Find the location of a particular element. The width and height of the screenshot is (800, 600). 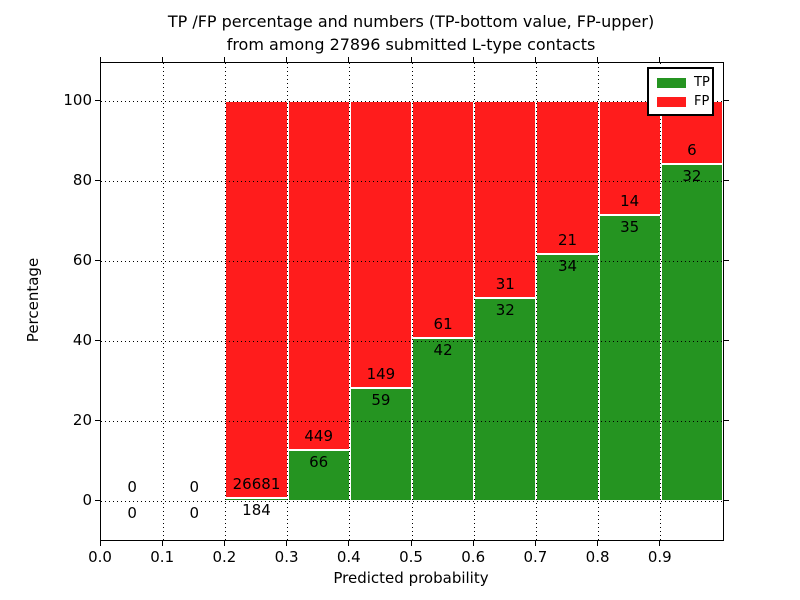

legend-entry-tp: TP is located at coordinates (680, 82).